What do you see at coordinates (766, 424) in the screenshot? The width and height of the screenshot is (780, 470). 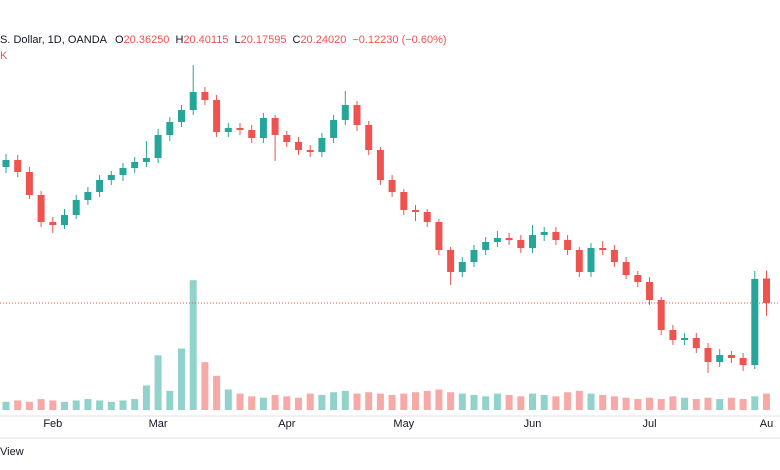 I see `x-tick-label: Au` at bounding box center [766, 424].